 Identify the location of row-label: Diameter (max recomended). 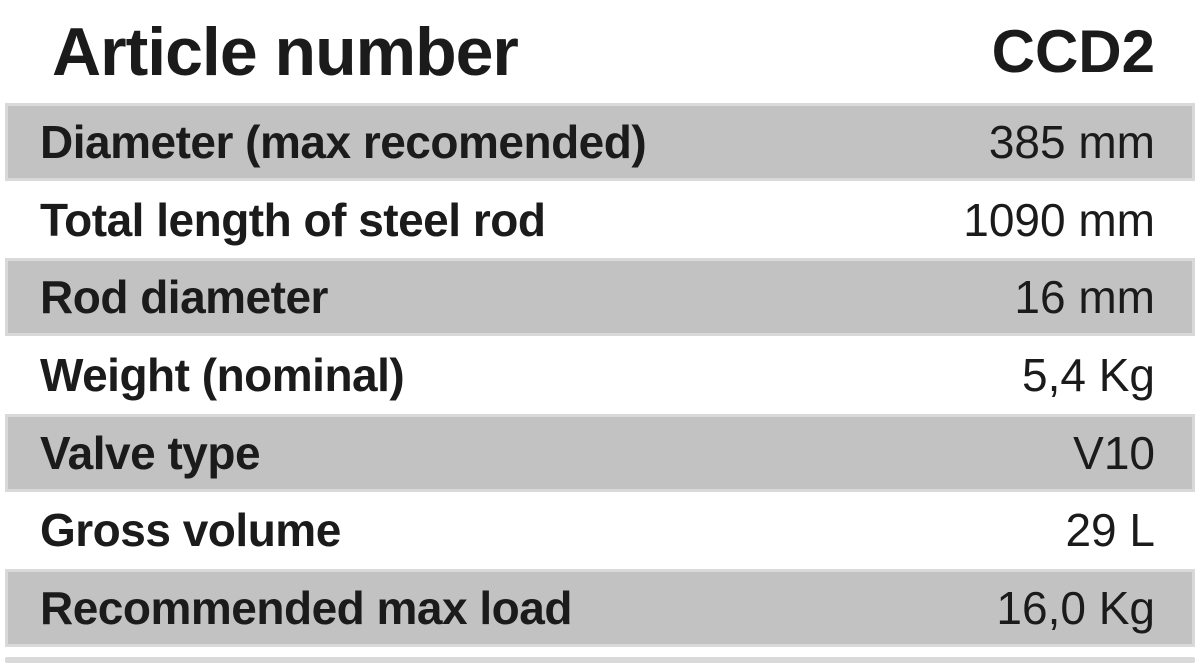
(343, 141).